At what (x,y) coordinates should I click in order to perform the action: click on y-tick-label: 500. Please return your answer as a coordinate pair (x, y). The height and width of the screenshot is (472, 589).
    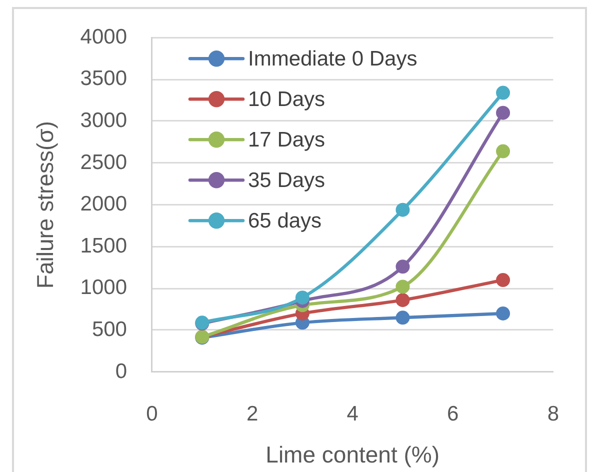
    Looking at the image, I should click on (109, 329).